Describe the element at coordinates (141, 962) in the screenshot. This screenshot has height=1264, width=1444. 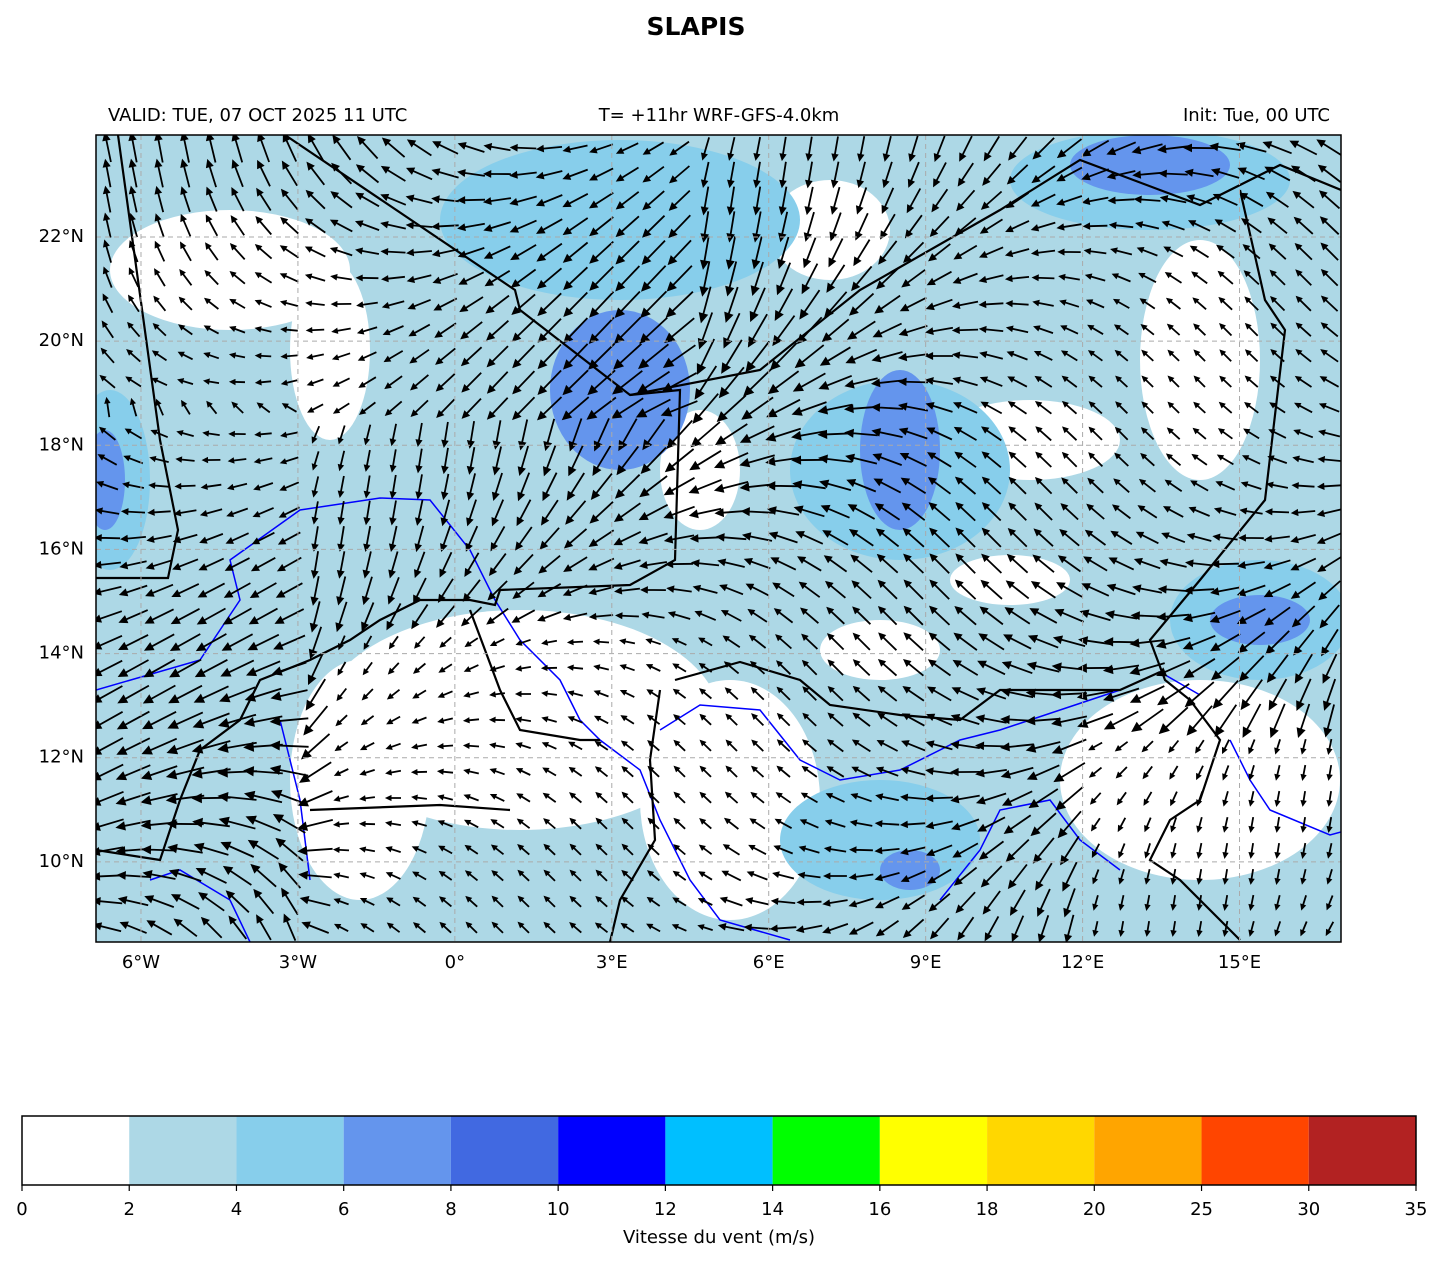
I see `lon-tick-label: 6°W` at that location.